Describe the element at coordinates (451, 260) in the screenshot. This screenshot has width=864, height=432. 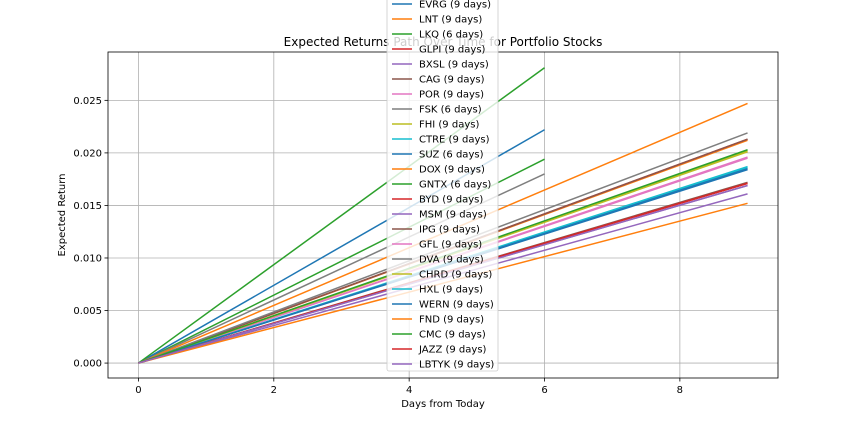
I see `legend-entry: DVA (9 days)` at that location.